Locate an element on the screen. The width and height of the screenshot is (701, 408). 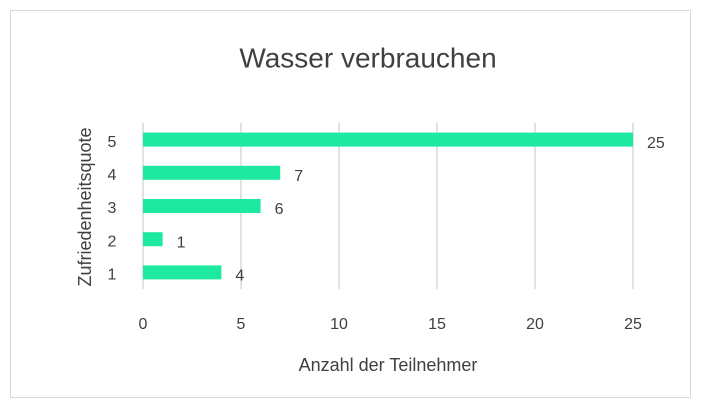
chart-title: Wasser verbrauchen is located at coordinates (367, 57).